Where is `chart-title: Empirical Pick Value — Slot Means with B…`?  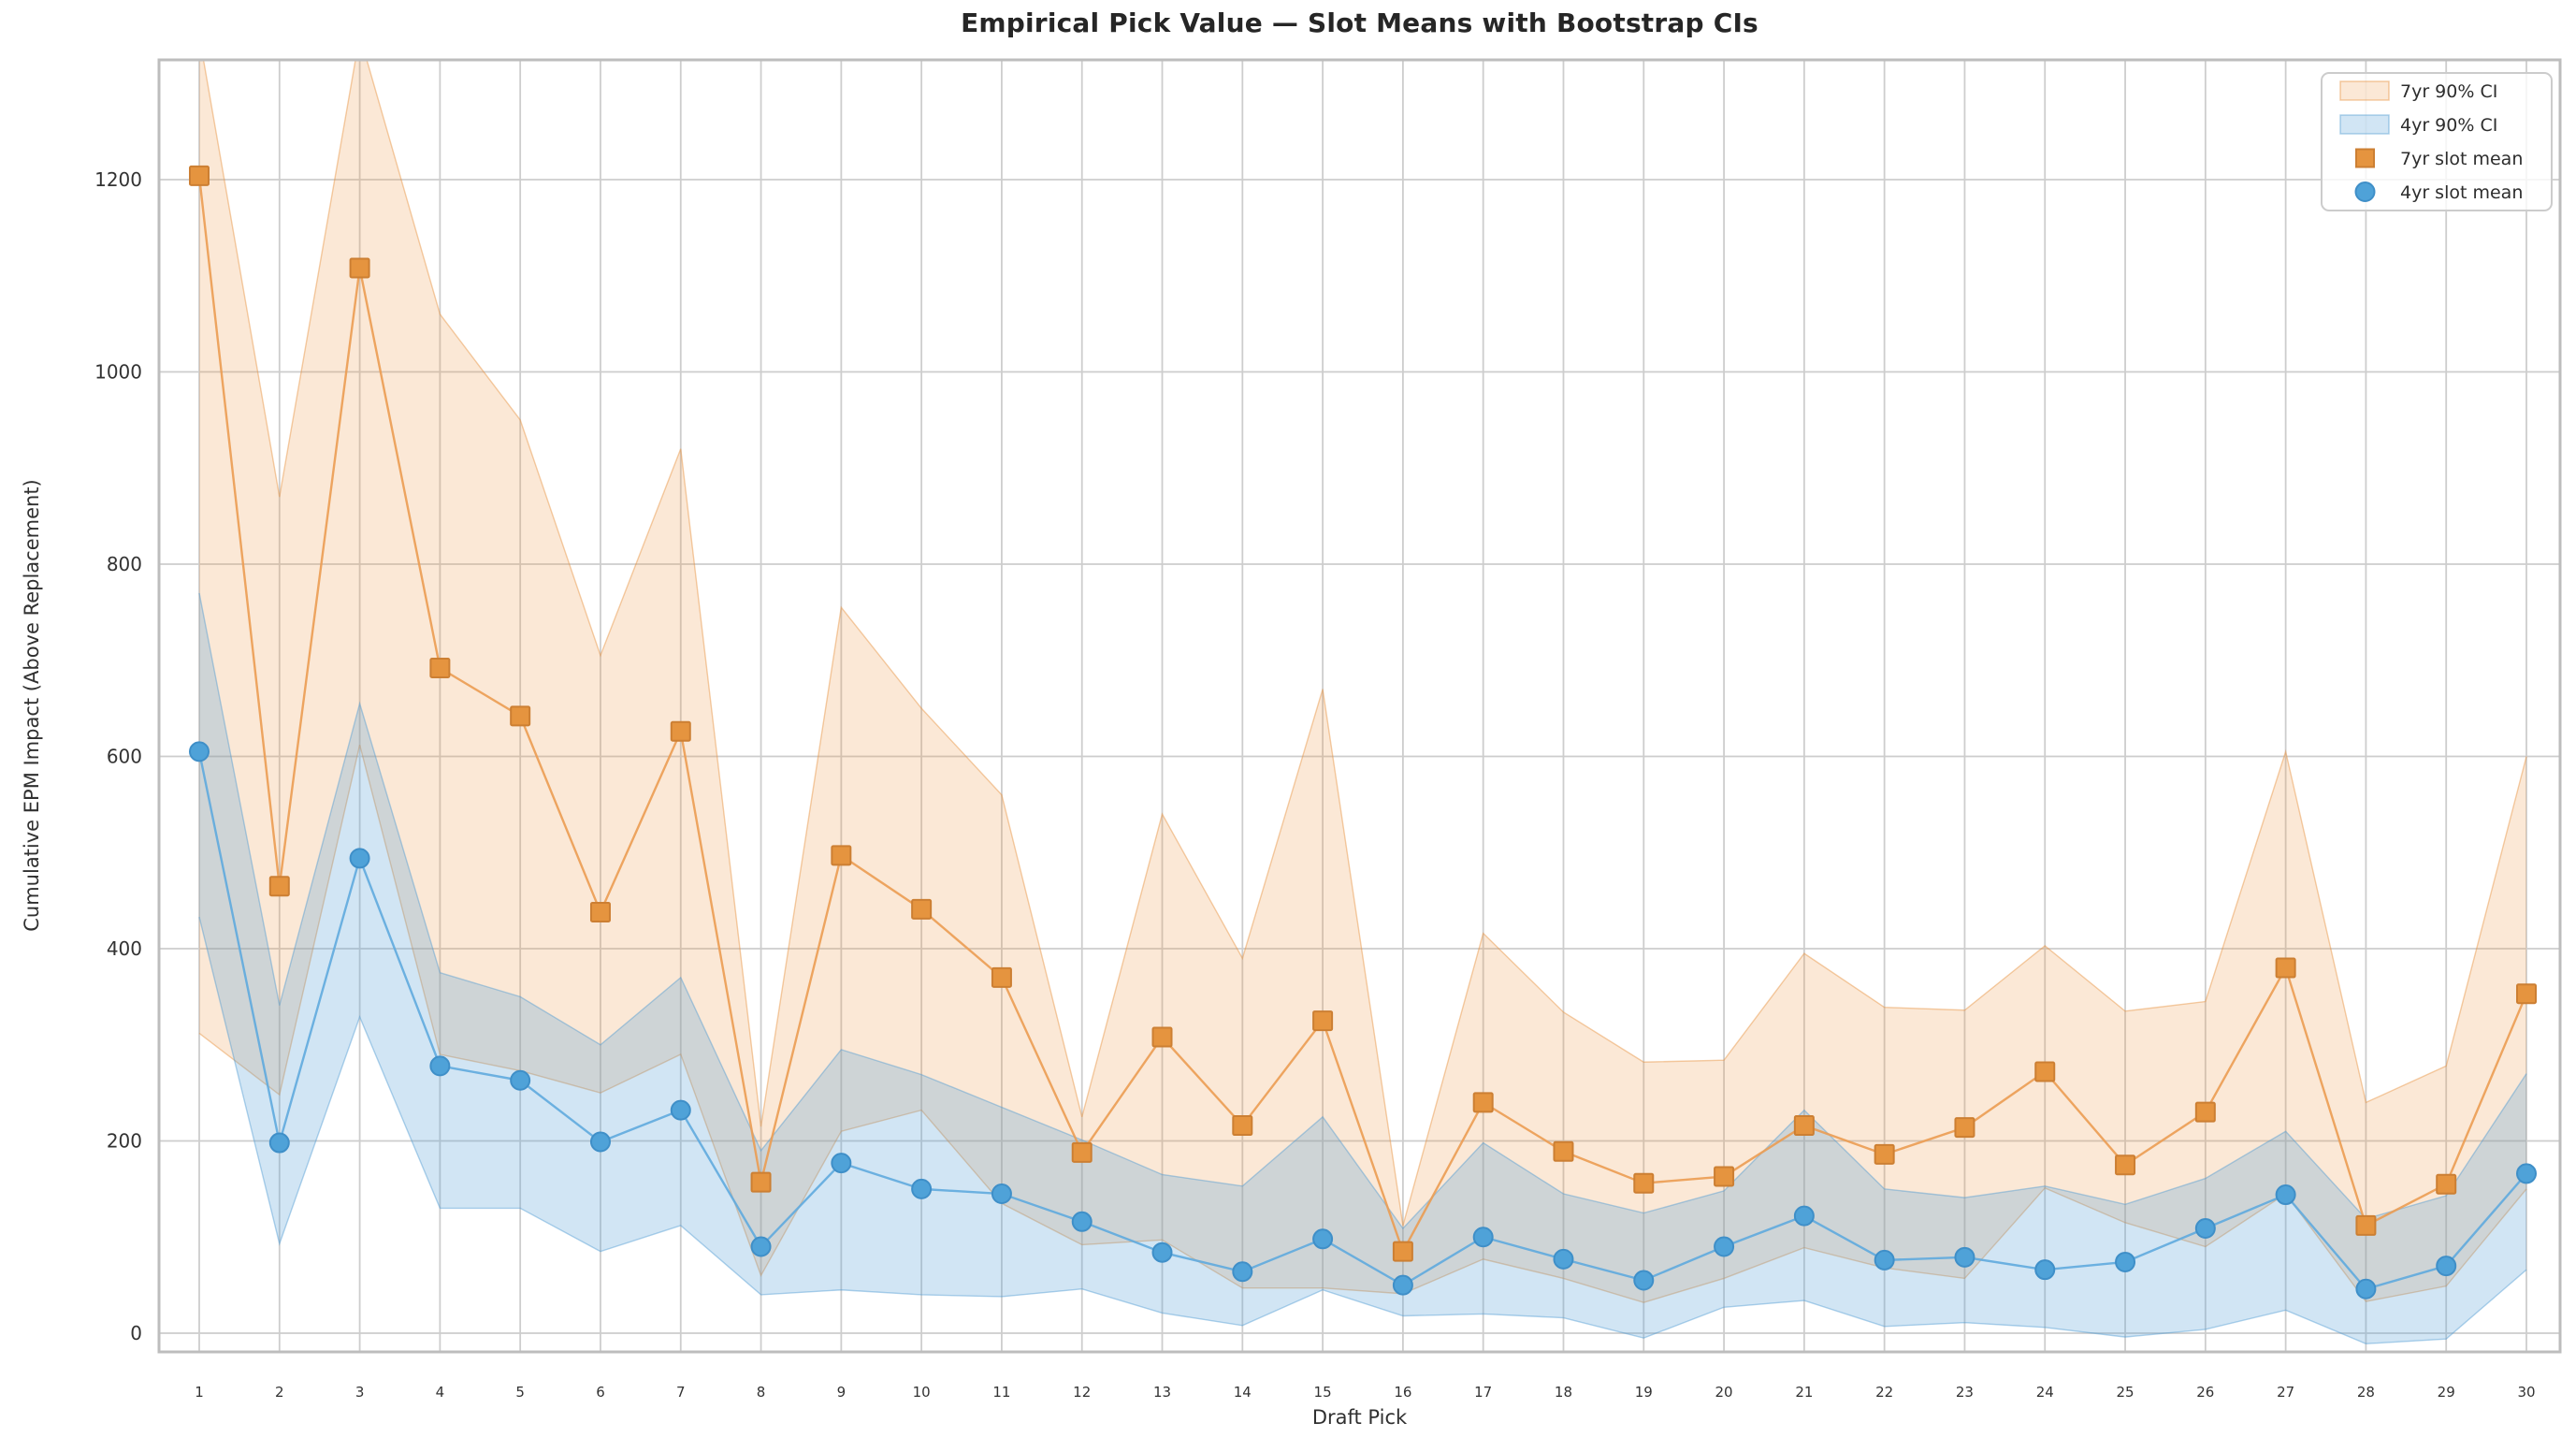 chart-title: Empirical Pick Value — Slot Means with B… is located at coordinates (1360, 22).